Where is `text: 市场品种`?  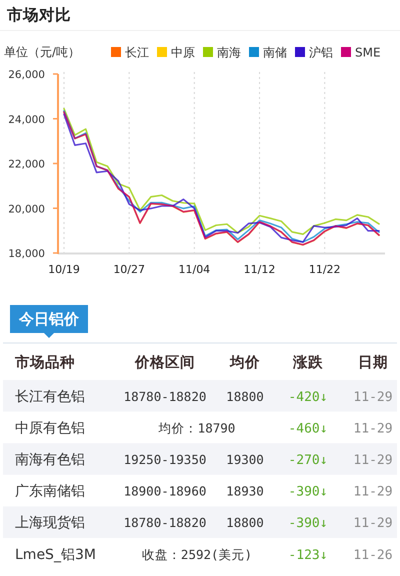 text: 市场品种 is located at coordinates (44, 362).